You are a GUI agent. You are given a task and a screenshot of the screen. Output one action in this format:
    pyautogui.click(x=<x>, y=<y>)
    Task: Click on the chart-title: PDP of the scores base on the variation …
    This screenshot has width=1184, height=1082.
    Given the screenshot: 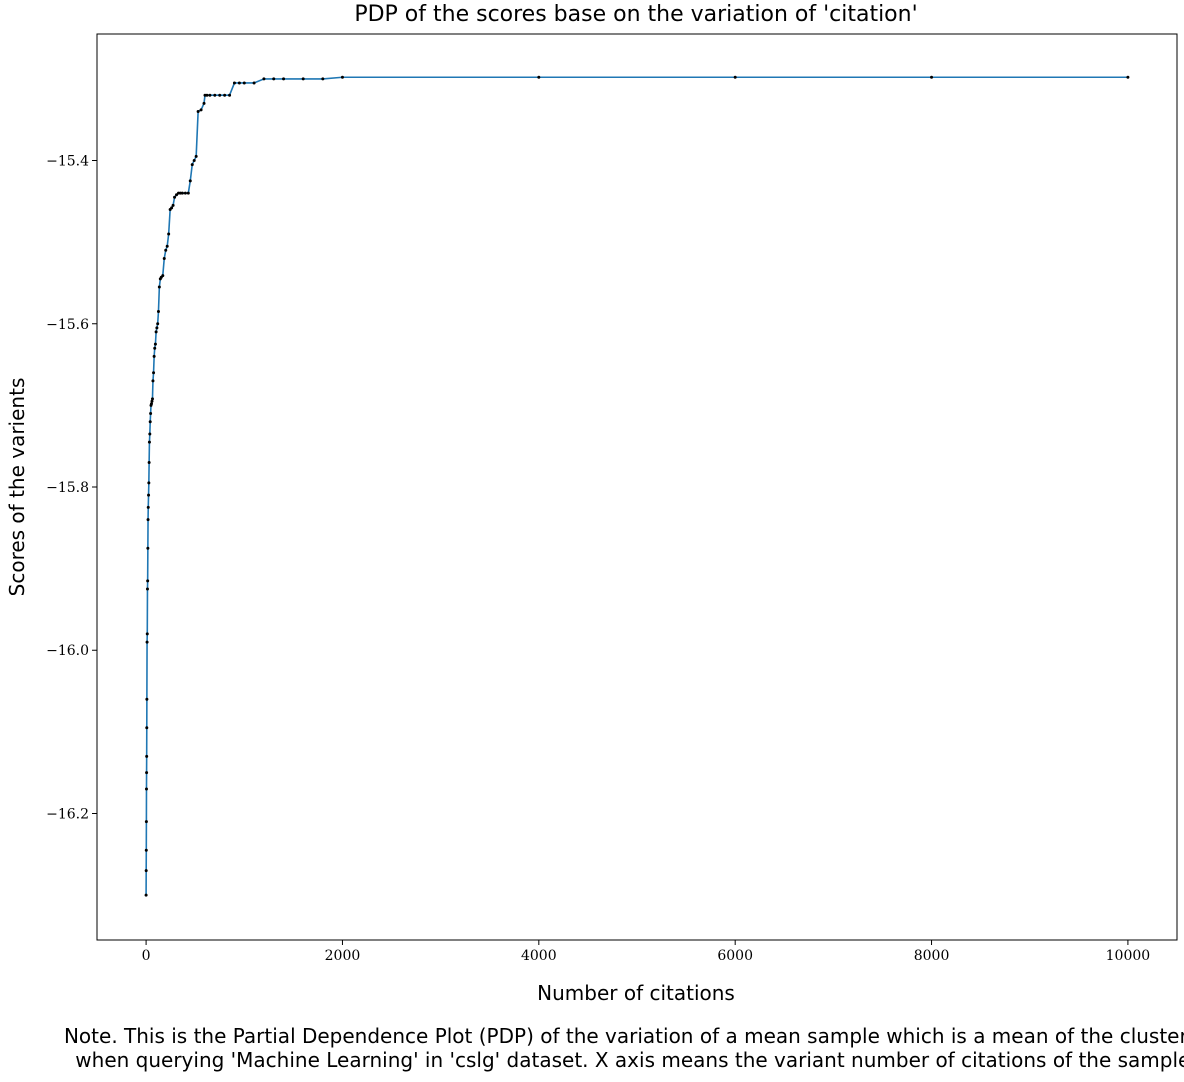 What is the action you would take?
    pyautogui.click(x=636, y=14)
    